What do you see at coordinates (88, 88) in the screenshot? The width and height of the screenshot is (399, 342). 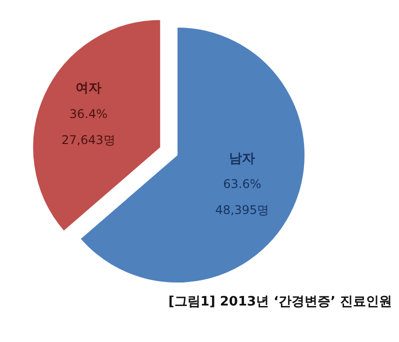 I see `slice-label: 여자` at bounding box center [88, 88].